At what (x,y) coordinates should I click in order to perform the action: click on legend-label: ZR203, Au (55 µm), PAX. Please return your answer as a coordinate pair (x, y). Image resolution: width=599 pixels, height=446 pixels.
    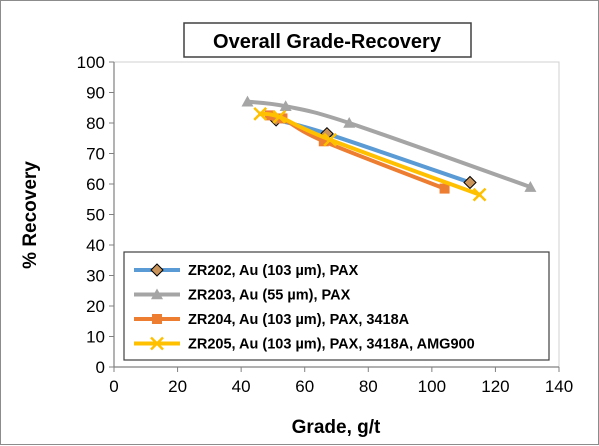
    Looking at the image, I should click on (269, 296).